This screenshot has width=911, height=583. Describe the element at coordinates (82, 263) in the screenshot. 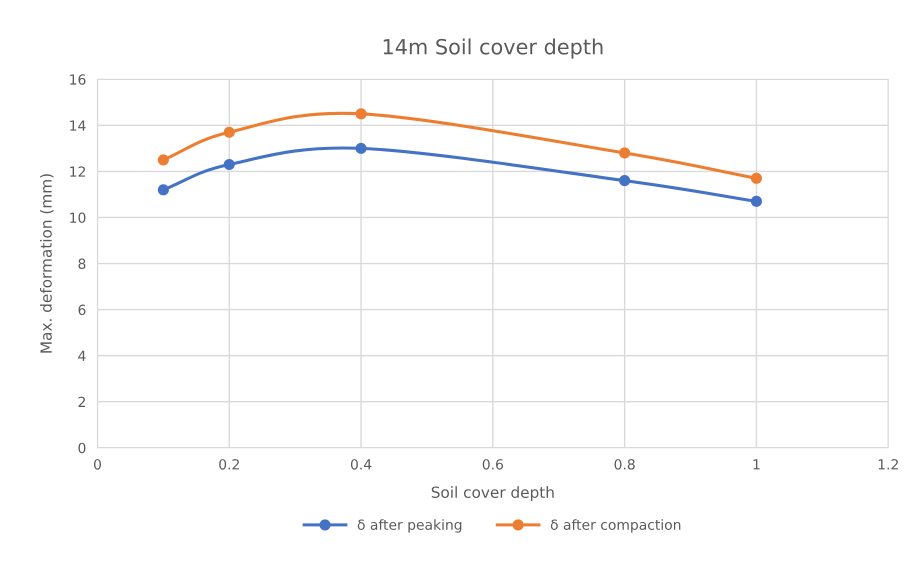

I see `y-tick-label: 8` at that location.